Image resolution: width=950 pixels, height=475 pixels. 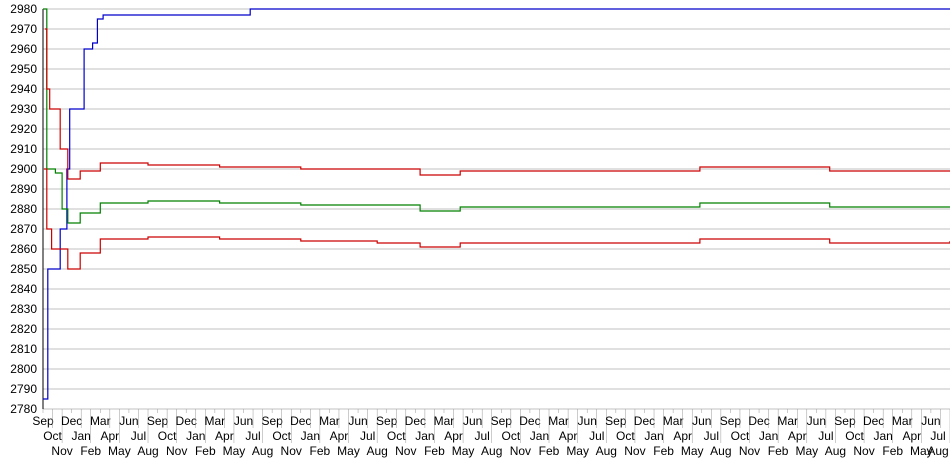 I want to click on y-tick-label: 2900, so click(x=23, y=169).